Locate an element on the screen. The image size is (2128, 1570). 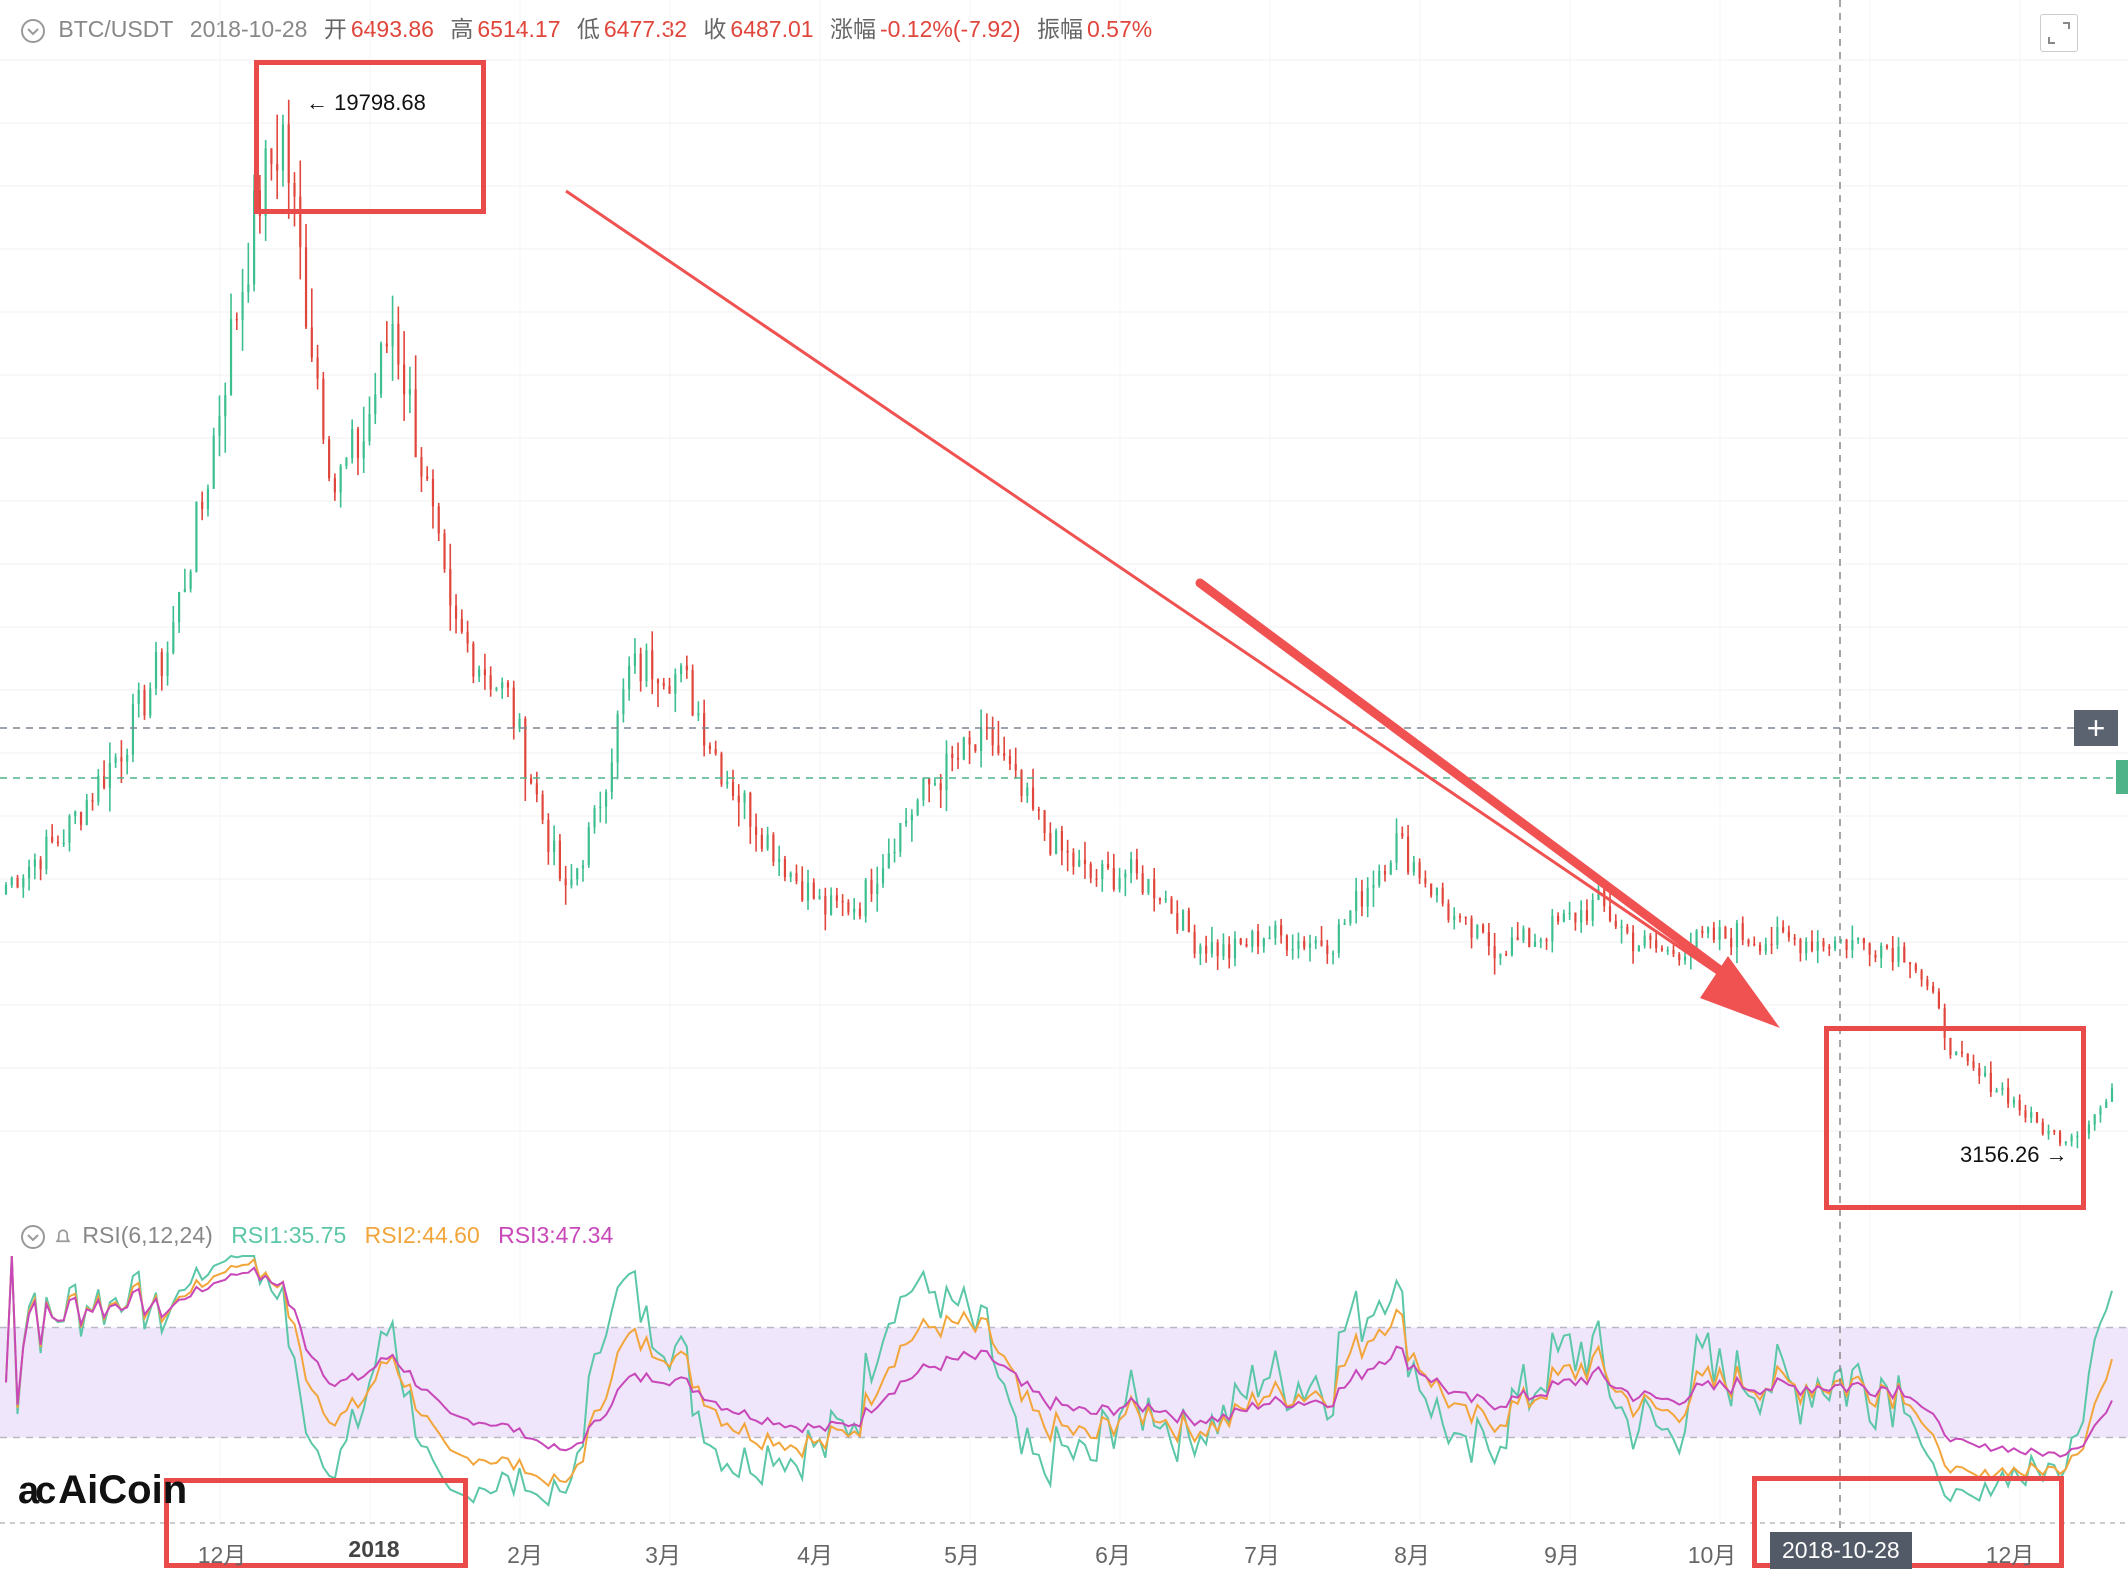
close-label: 收 is located at coordinates (715, 29).